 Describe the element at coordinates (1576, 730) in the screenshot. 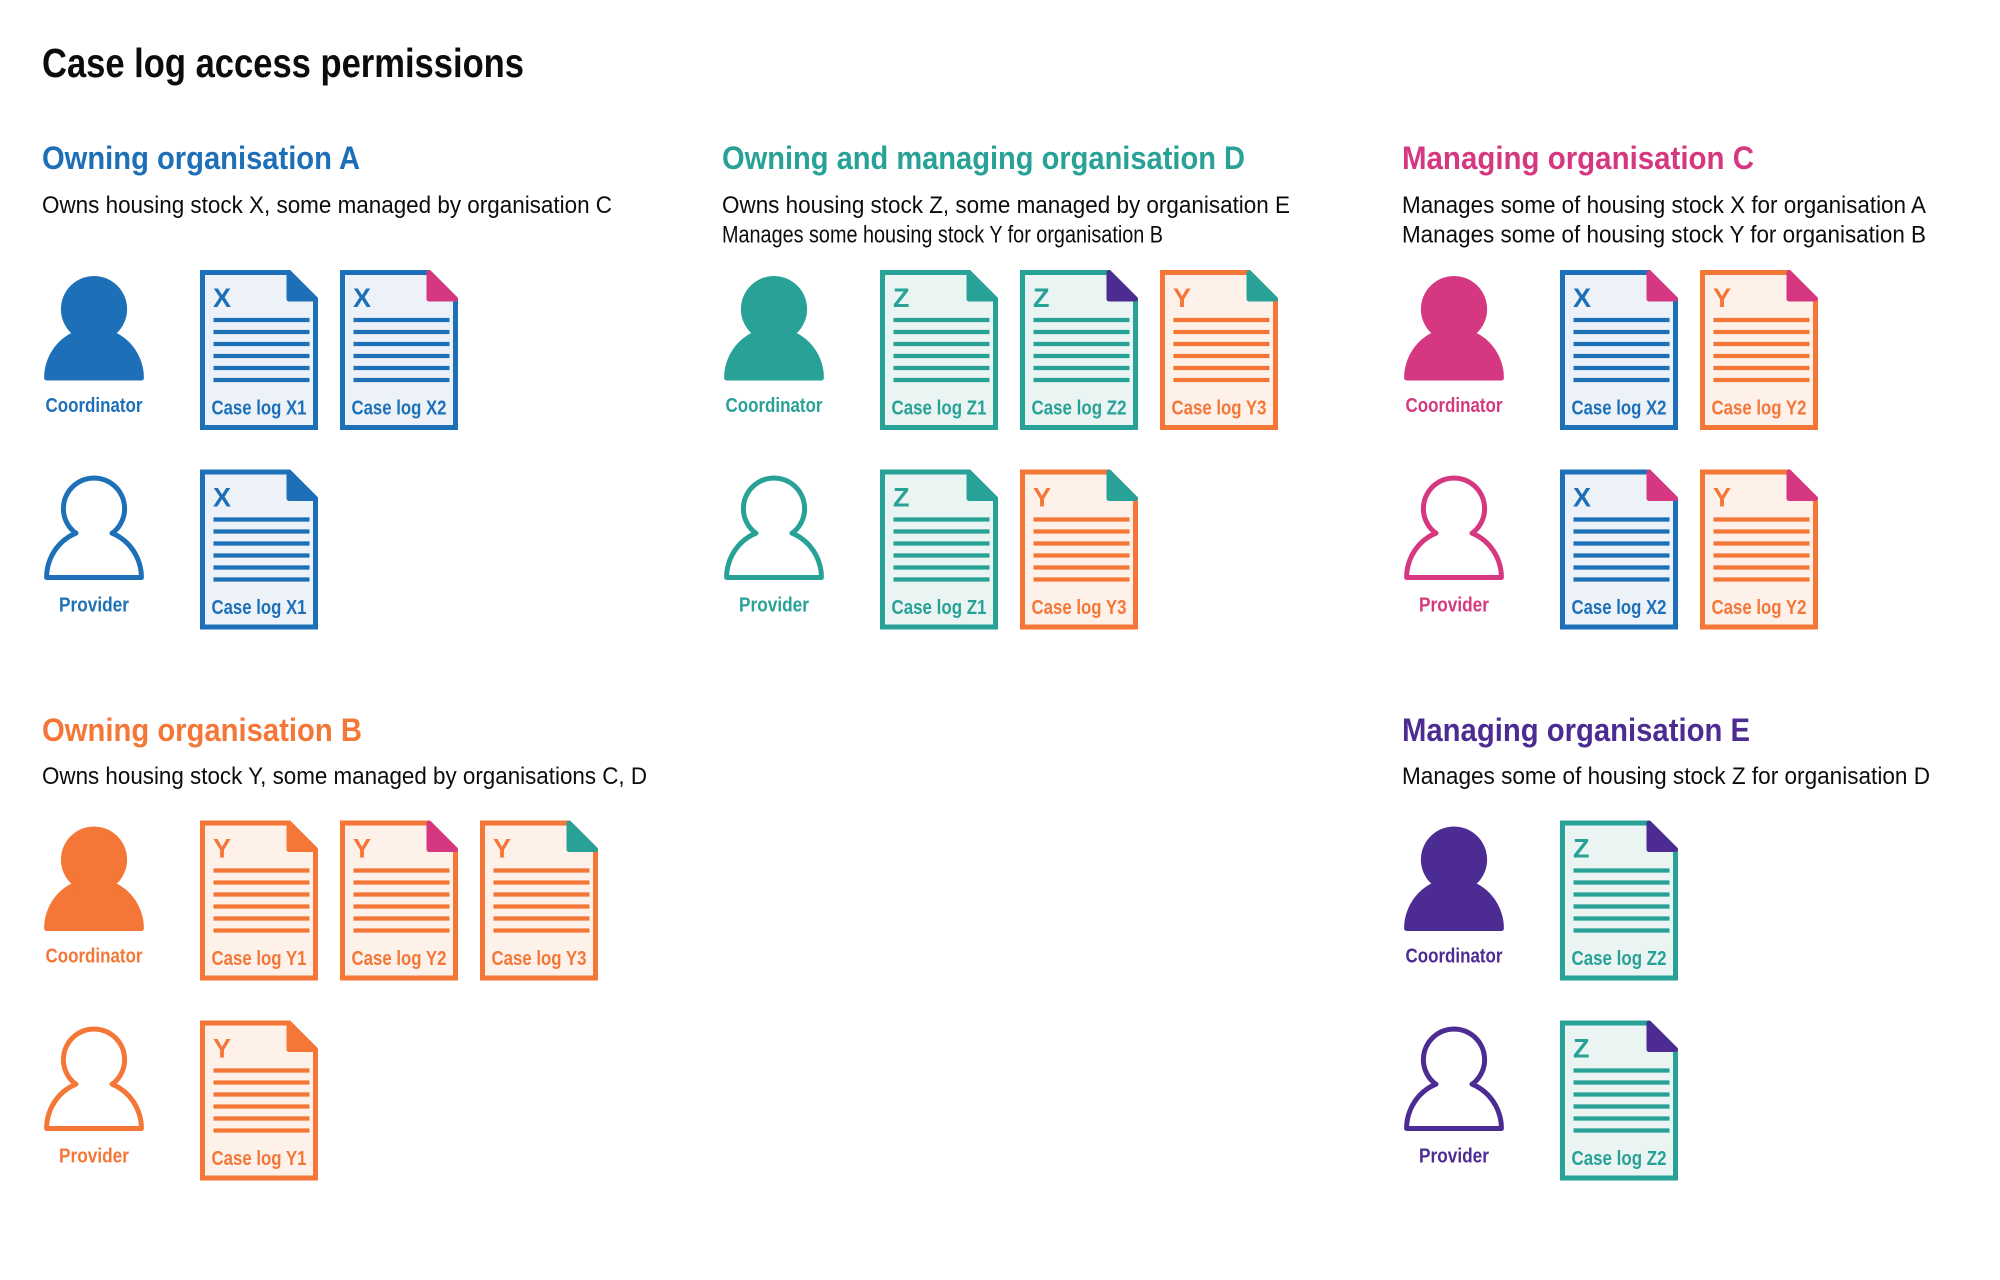

I see `svg-text: Managing organisation E` at that location.